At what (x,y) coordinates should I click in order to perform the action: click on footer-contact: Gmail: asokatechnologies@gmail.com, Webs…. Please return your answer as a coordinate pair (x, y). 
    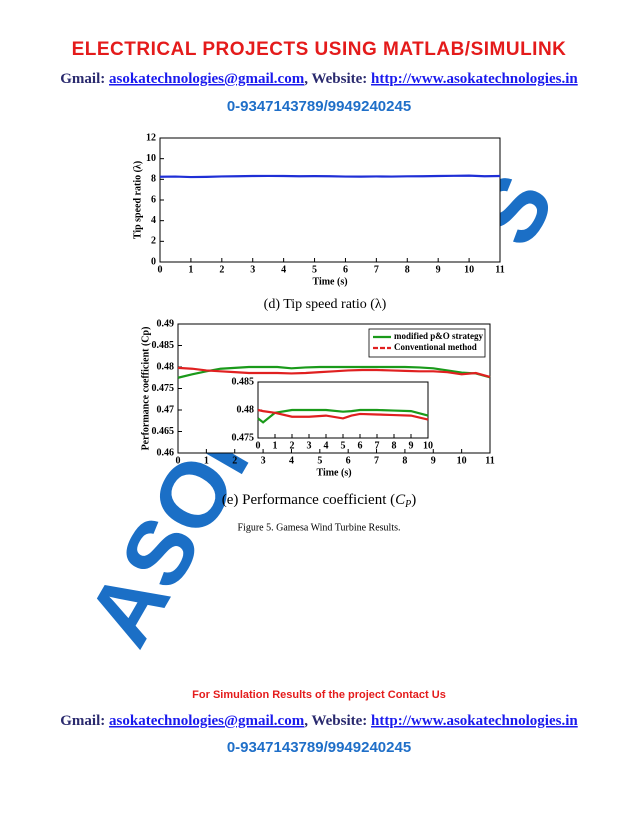
    Looking at the image, I should click on (319, 721).